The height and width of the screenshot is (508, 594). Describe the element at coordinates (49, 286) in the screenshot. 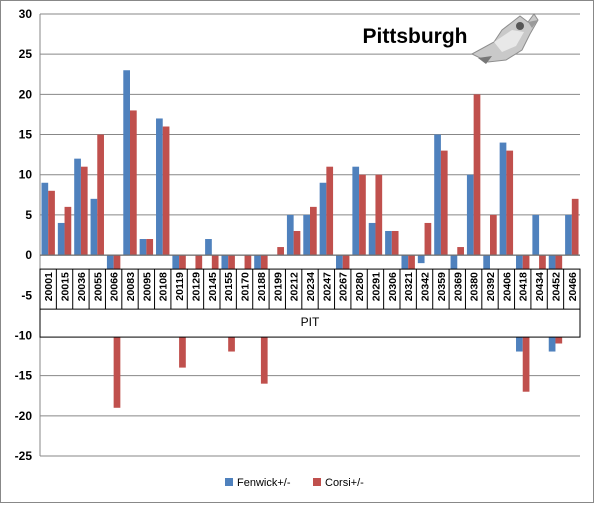

I see `x-tick-label: 20001` at that location.